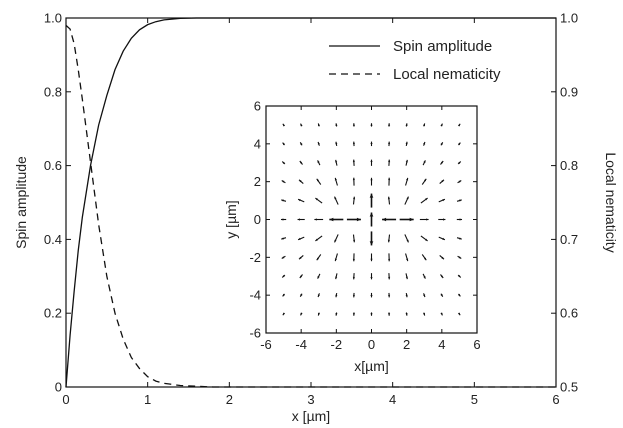  I want to click on x-tick-label: 6, so click(555, 399).